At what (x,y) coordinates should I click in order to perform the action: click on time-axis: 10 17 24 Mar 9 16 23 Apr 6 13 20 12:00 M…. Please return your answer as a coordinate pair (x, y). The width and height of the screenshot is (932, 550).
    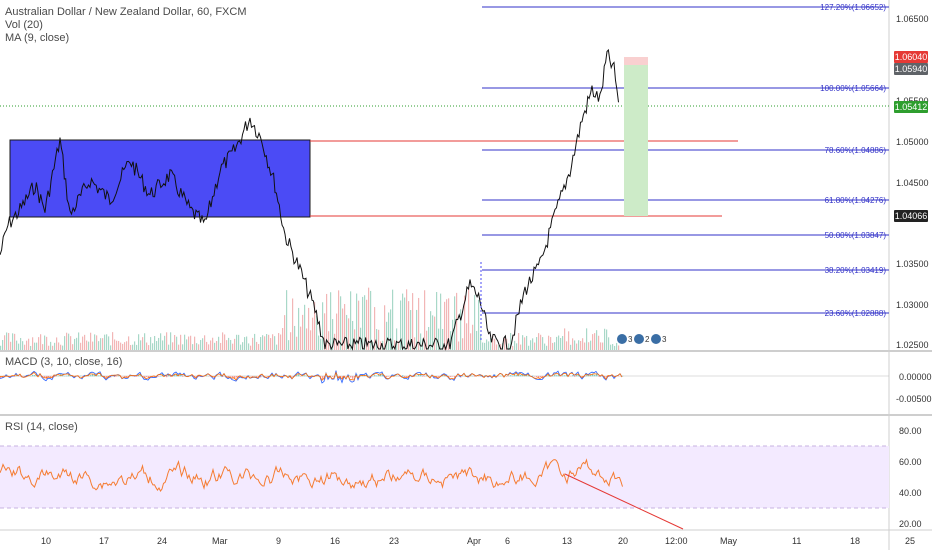
    Looking at the image, I should click on (478, 541).